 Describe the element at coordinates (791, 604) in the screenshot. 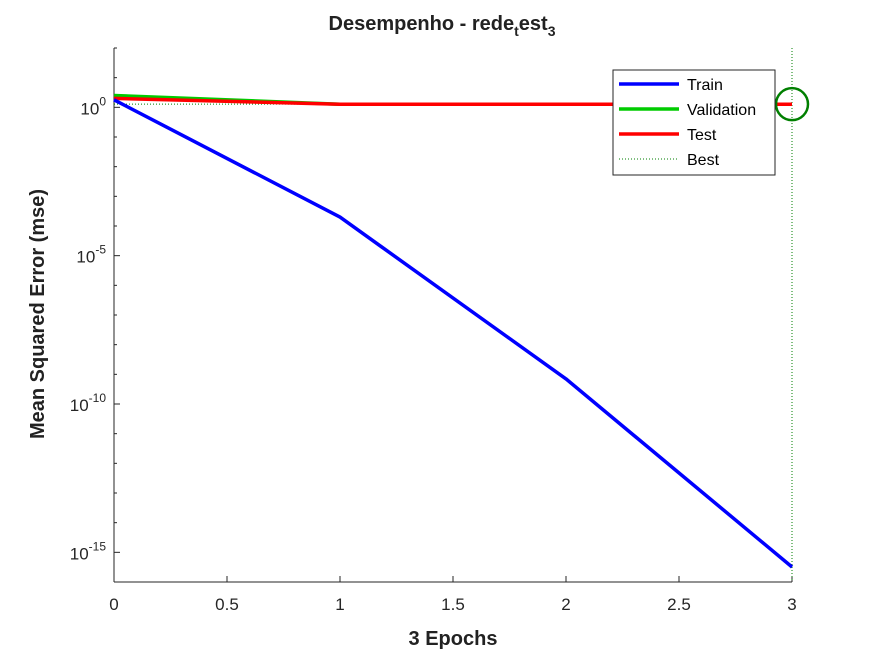

I see `x-tick-label: 3` at that location.